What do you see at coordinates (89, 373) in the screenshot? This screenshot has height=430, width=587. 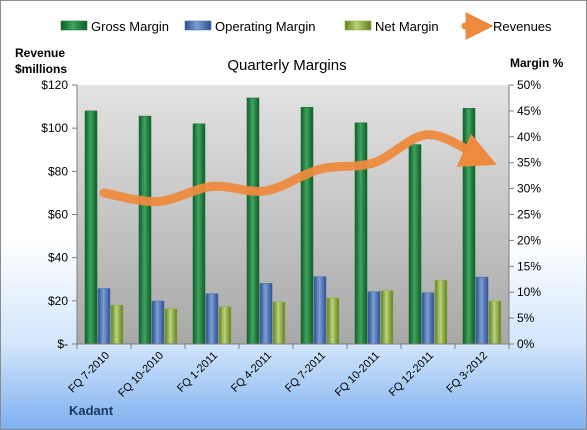 I see `x-tick-label: FQ 7-2010` at bounding box center [89, 373].